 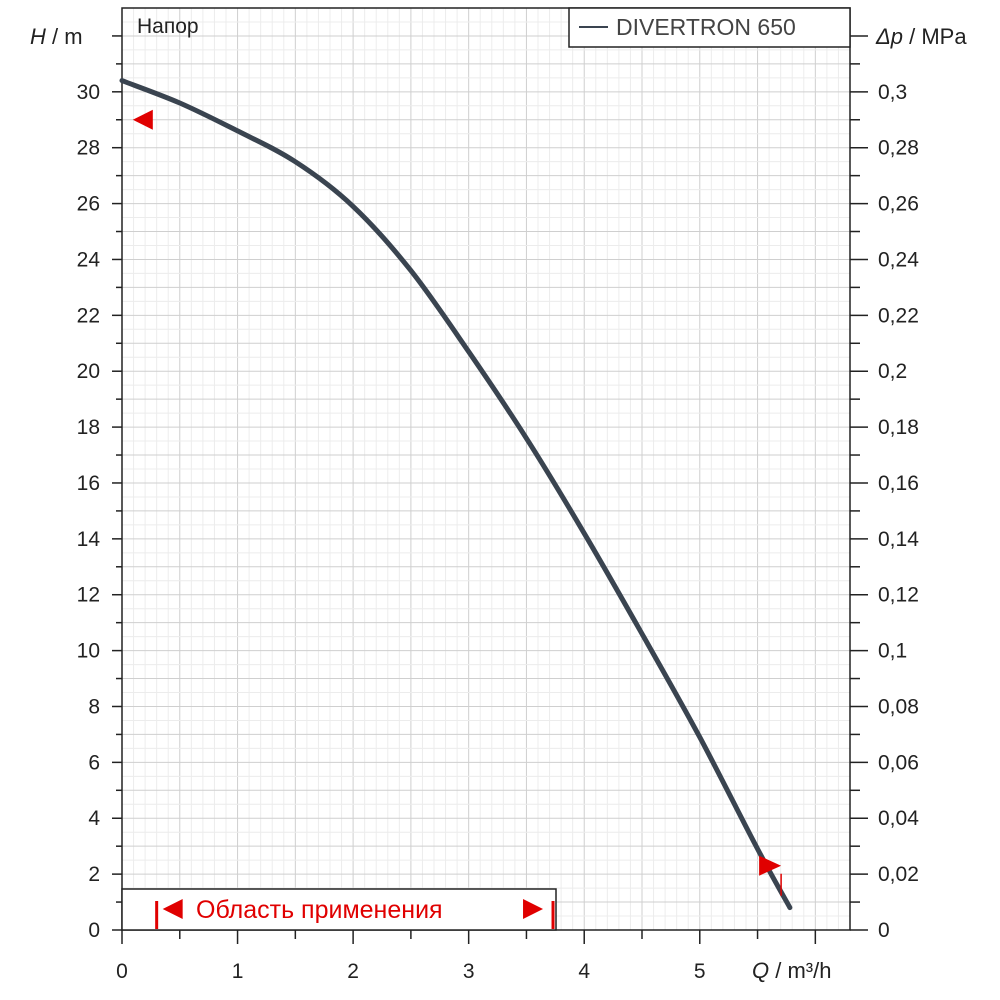 I want to click on x-tick-label: 0, so click(x=122, y=971).